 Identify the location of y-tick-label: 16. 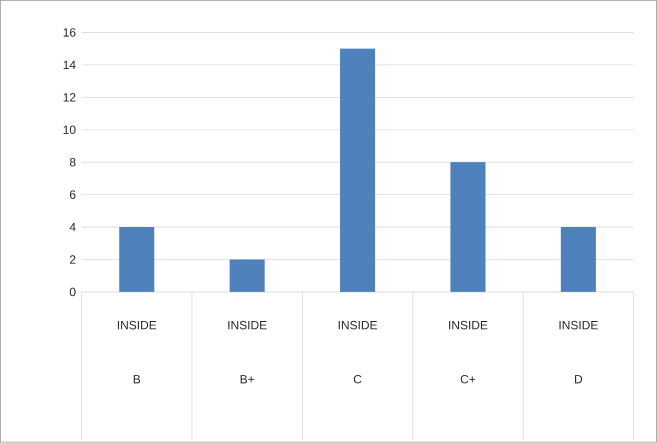
(70, 32).